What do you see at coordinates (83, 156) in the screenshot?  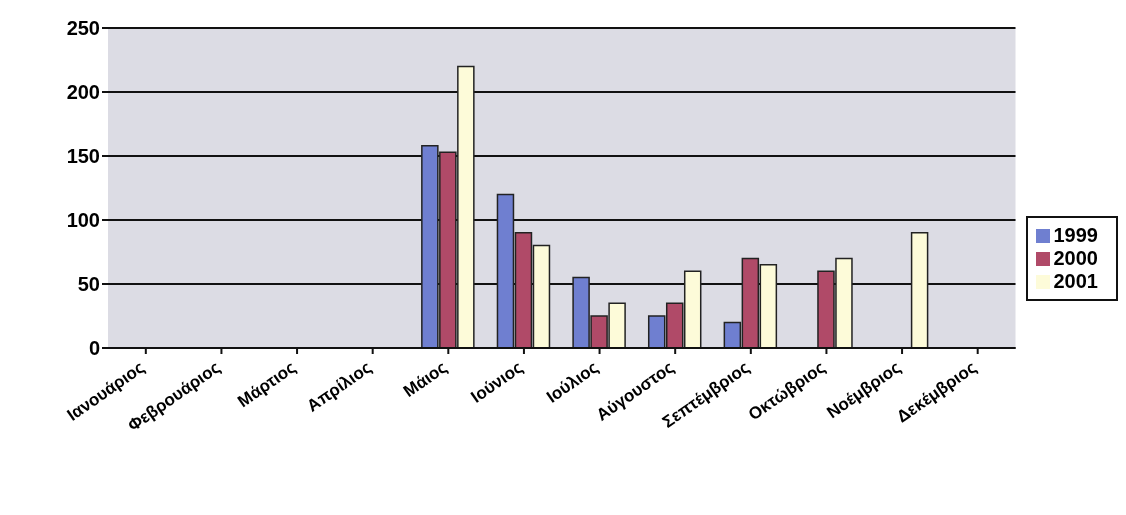 I see `y-tick-label: 150` at bounding box center [83, 156].